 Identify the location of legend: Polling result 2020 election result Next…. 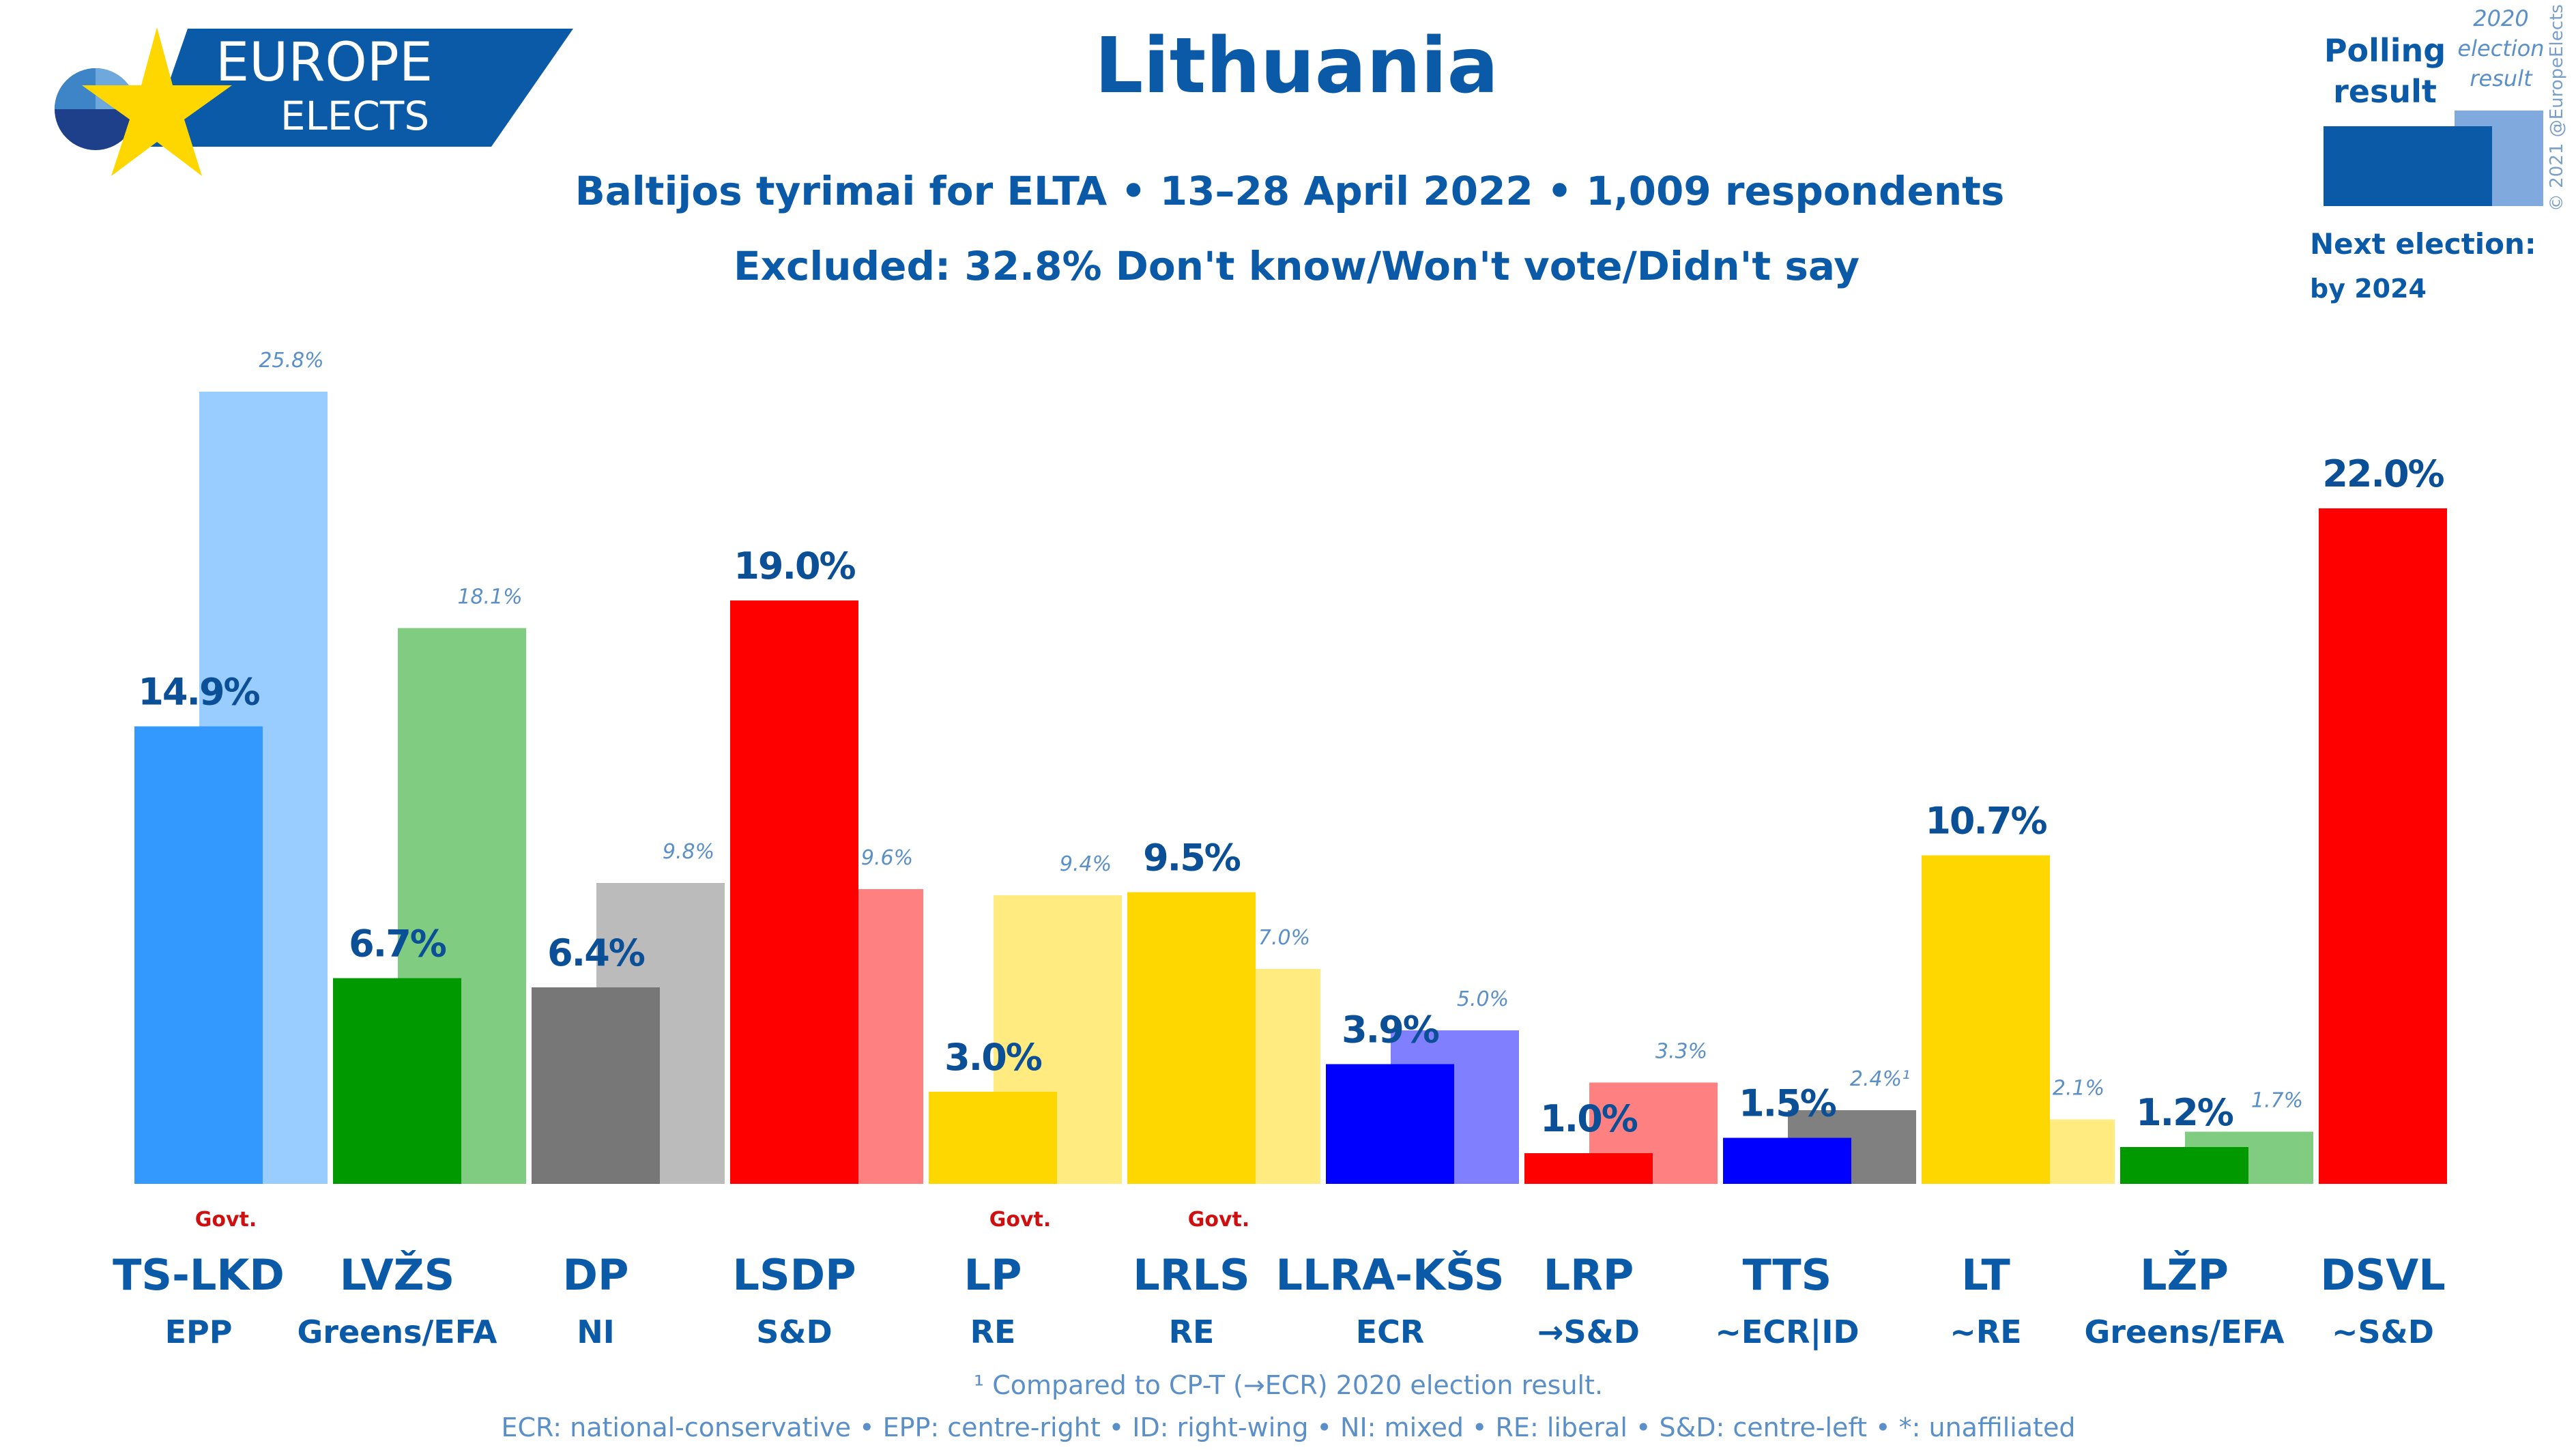
(2438, 154).